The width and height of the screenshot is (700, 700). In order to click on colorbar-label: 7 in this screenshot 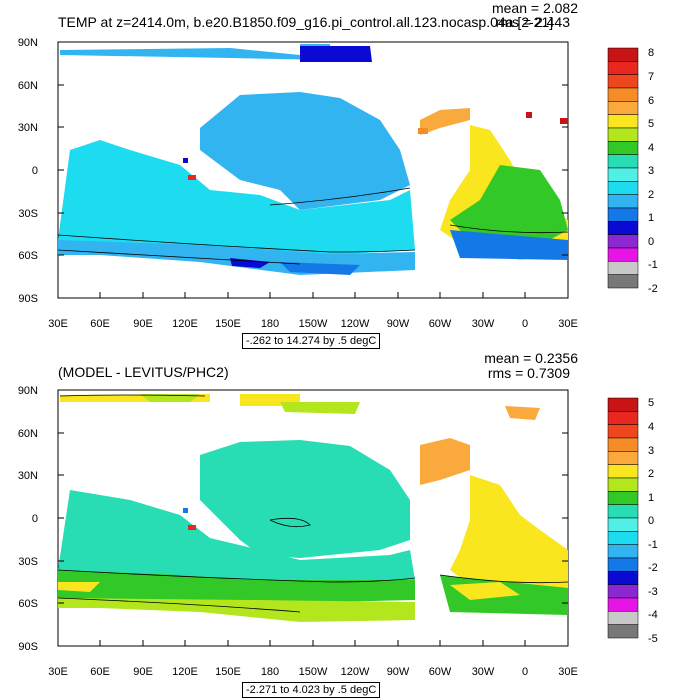, I will do `click(651, 77)`.